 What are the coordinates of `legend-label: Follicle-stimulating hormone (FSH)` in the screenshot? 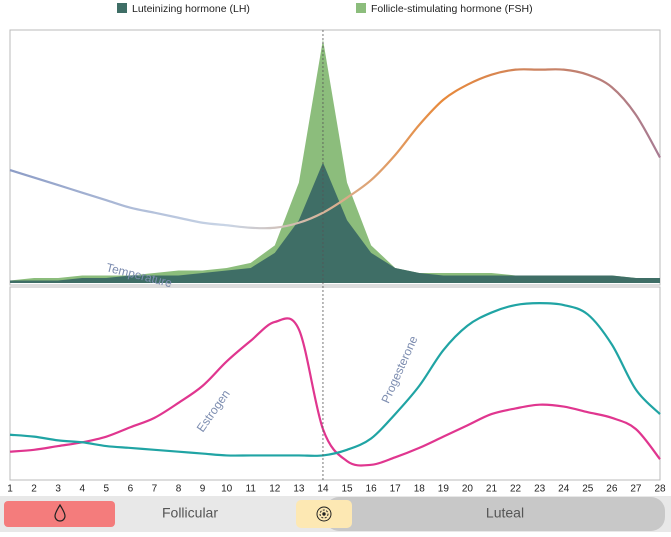 It's located at (452, 9).